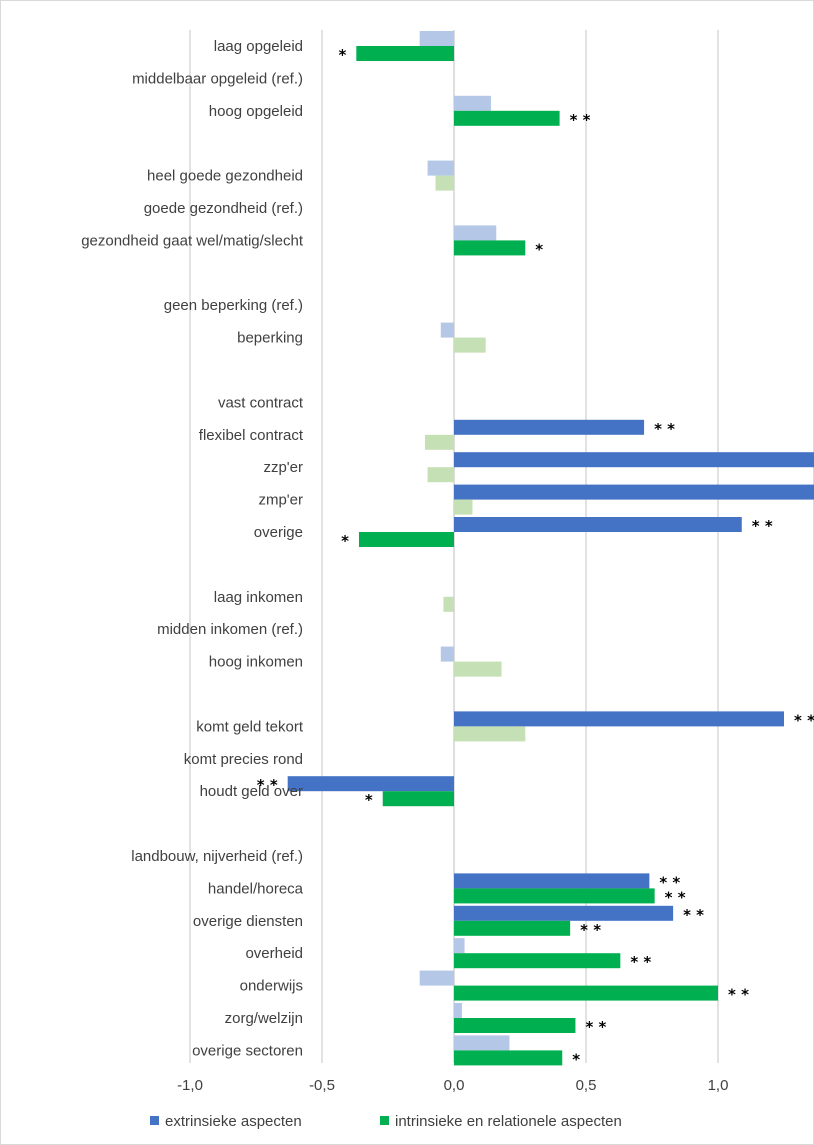 The height and width of the screenshot is (1145, 814). Describe the element at coordinates (270, 338) in the screenshot. I see `category-label: beperking` at that location.